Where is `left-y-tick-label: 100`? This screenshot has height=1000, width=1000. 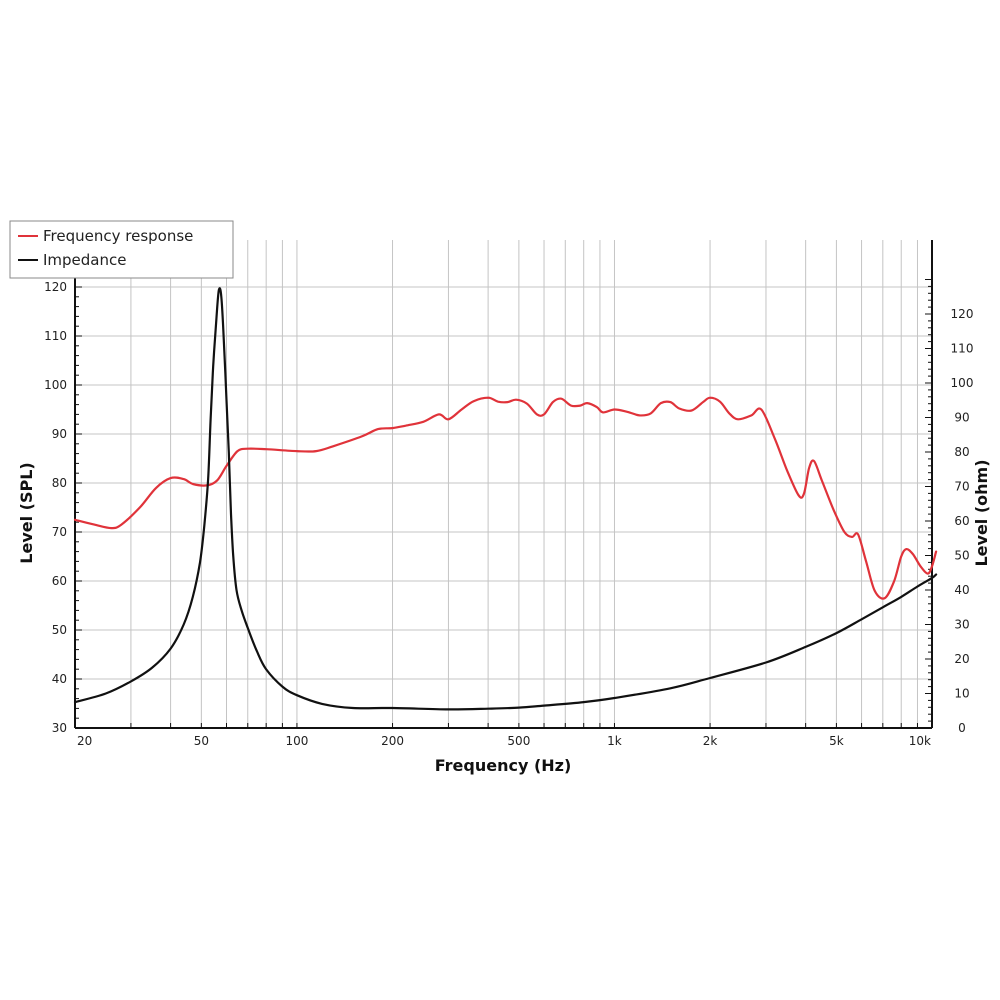 left-y-tick-label: 100 is located at coordinates (55, 385).